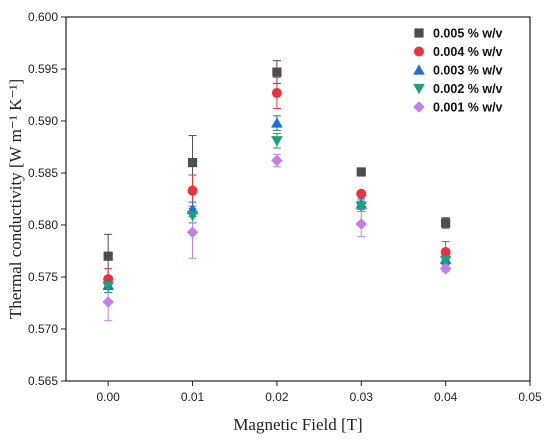  Describe the element at coordinates (468, 34) in the screenshot. I see `legend-label: 0.005 % w/v` at that location.